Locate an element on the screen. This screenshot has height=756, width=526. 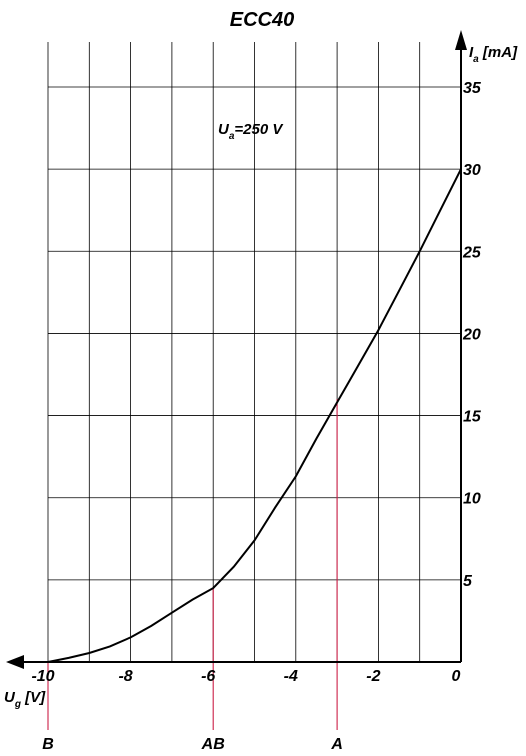
x-tick-label: -6 is located at coordinates (208, 676).